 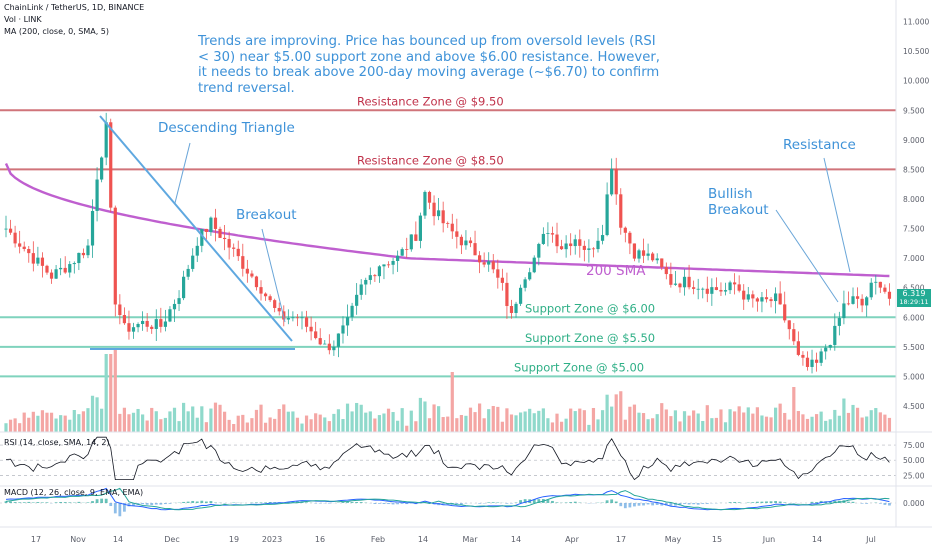 I want to click on bar-countdown: 18:29:11, so click(x=914, y=302).